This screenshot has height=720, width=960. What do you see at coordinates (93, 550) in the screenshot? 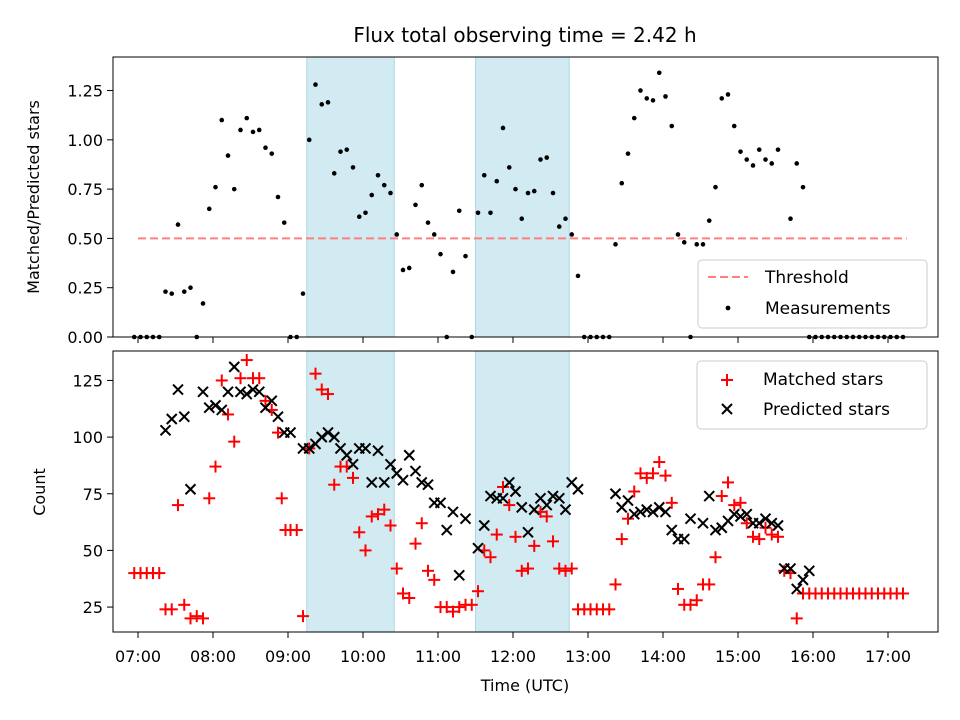
I see `bottom-y-tick-label: 50` at bounding box center [93, 550].